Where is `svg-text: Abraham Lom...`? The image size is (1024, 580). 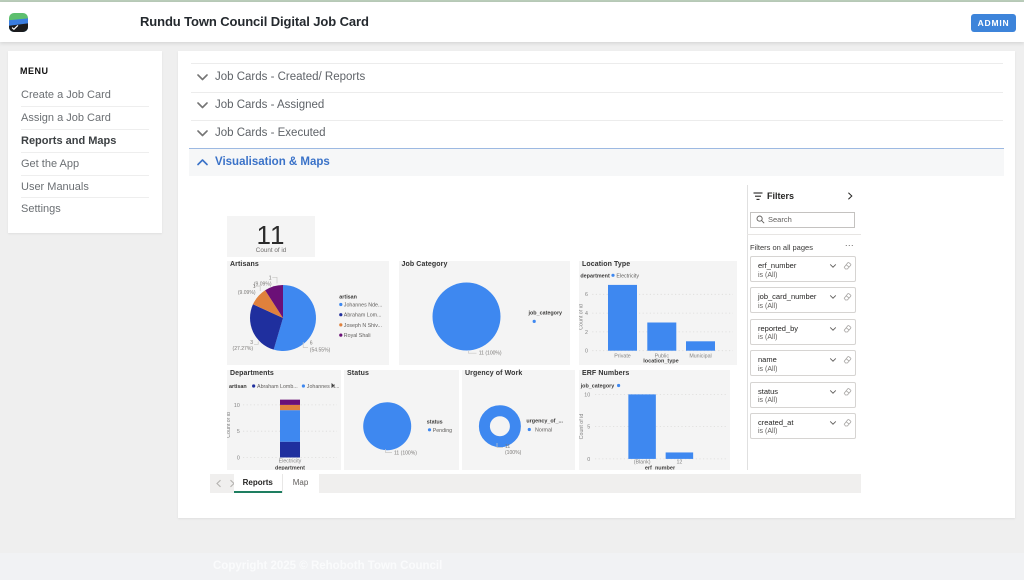 svg-text: Abraham Lom... is located at coordinates (363, 315).